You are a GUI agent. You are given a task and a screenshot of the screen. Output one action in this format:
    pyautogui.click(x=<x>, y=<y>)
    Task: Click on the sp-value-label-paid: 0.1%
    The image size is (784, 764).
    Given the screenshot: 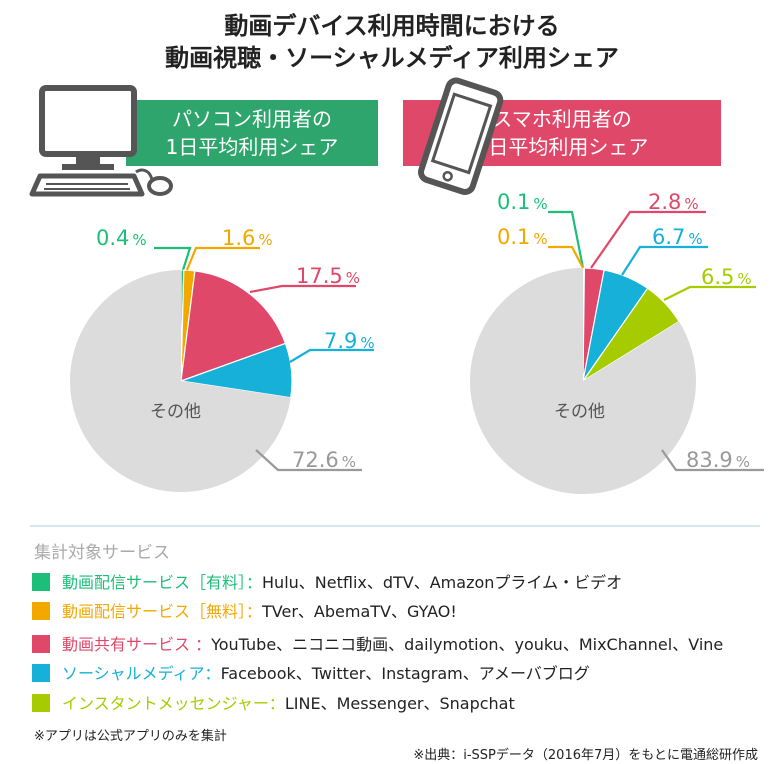 What is the action you would take?
    pyautogui.click(x=522, y=202)
    